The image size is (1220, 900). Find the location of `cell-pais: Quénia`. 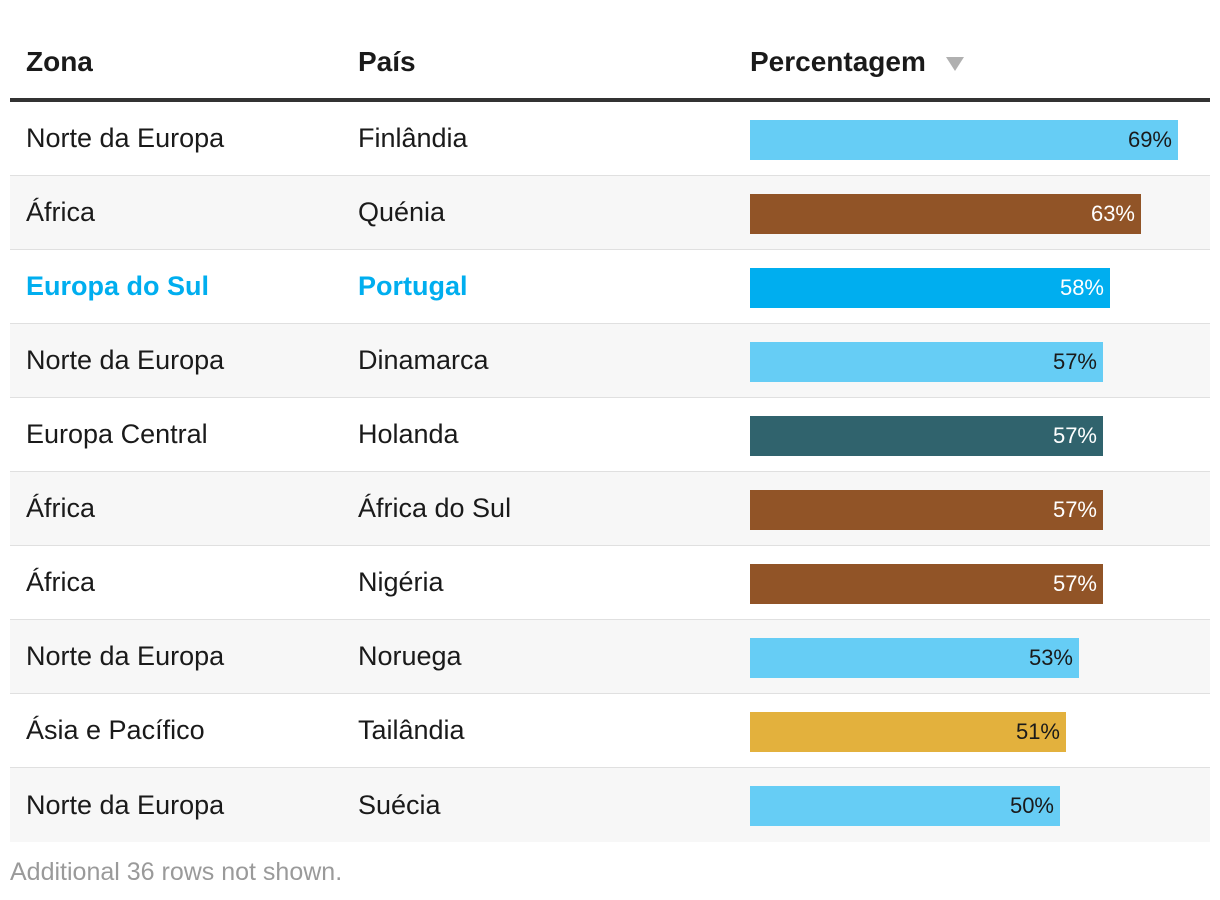

cell-pais: Quénia is located at coordinates (402, 212).